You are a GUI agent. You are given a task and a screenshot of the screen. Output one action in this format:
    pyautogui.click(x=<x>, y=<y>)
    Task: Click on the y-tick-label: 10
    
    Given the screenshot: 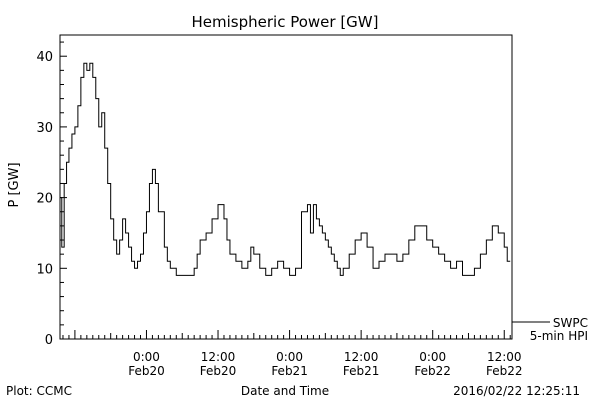 What is the action you would take?
    pyautogui.click(x=44, y=269)
    